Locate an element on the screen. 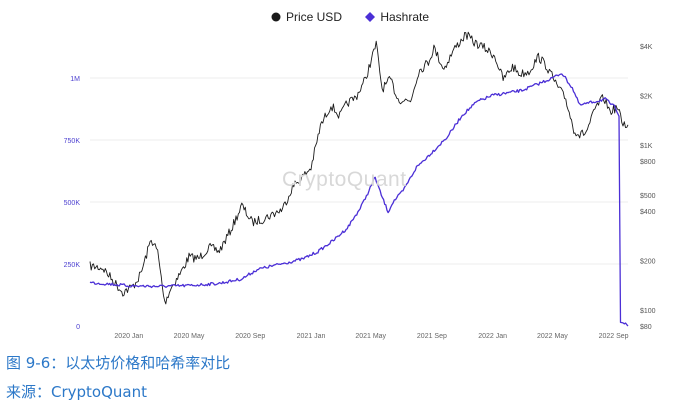 The width and height of the screenshot is (700, 410). right-axis-tick-label: $500 is located at coordinates (648, 196).